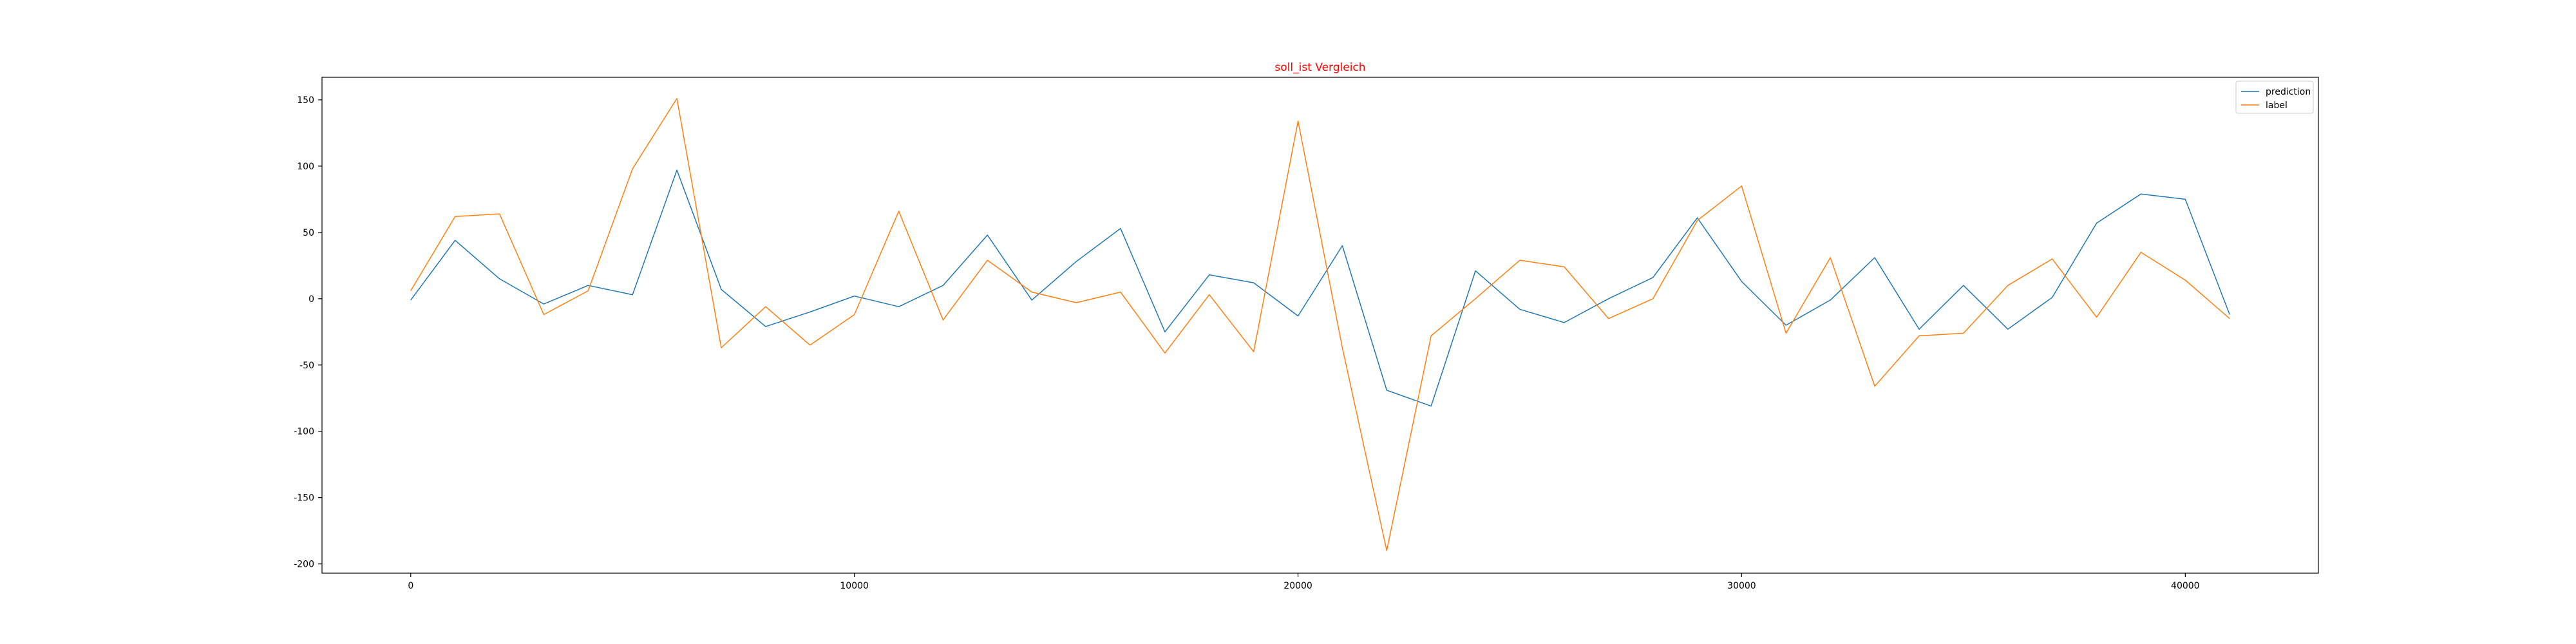 The width and height of the screenshot is (2576, 644). I want to click on legend-label-label: label, so click(2276, 105).